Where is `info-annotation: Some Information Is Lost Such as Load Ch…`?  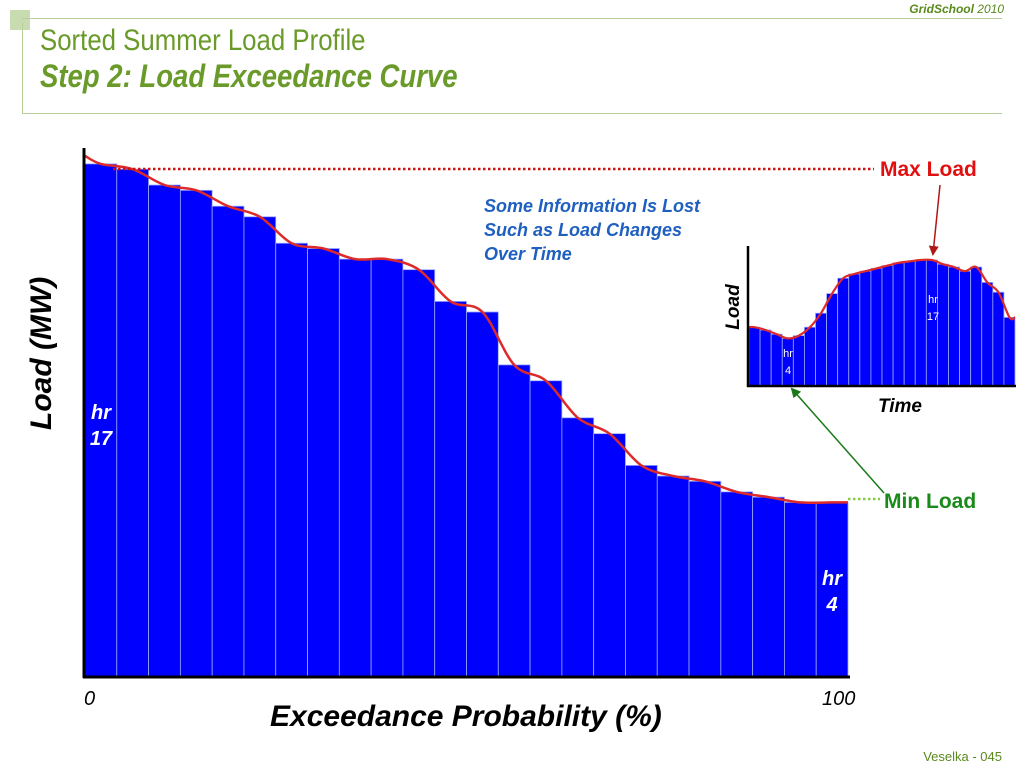 info-annotation: Some Information Is Lost Such as Load Ch… is located at coordinates (592, 230).